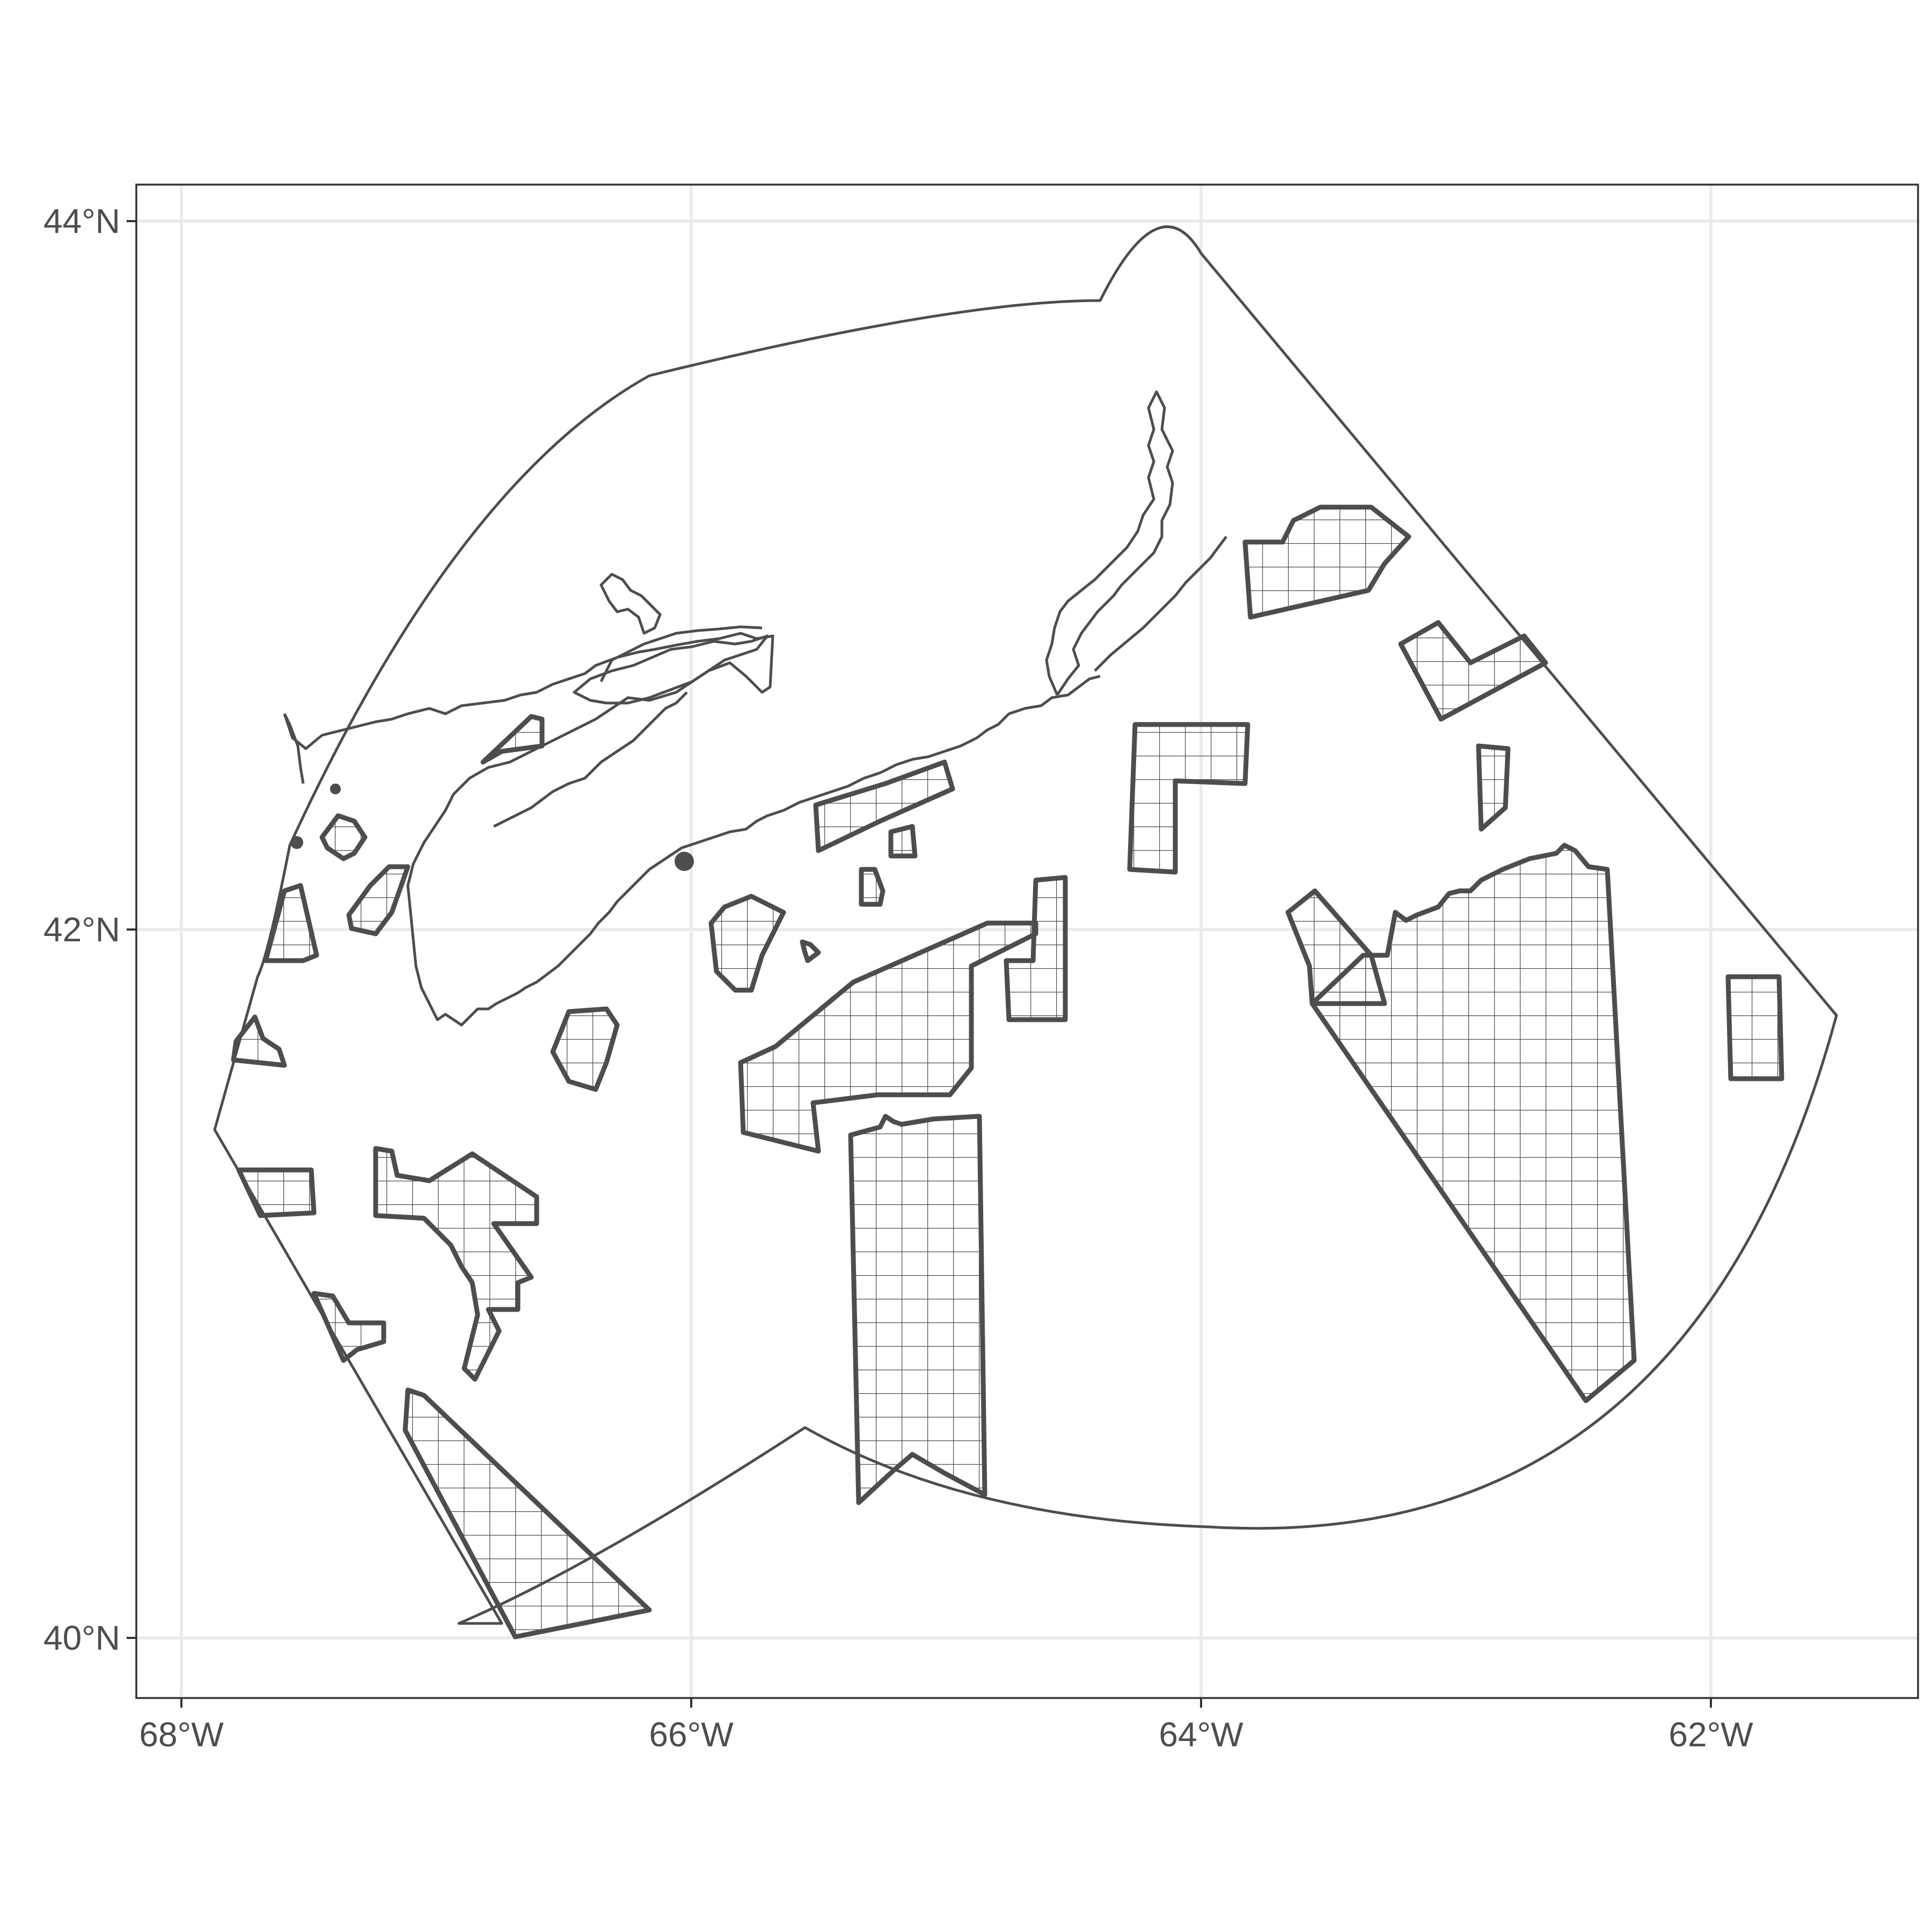 The width and height of the screenshot is (1932, 1932). I want to click on conservation-area-fundy-mouth, so click(378, 900).